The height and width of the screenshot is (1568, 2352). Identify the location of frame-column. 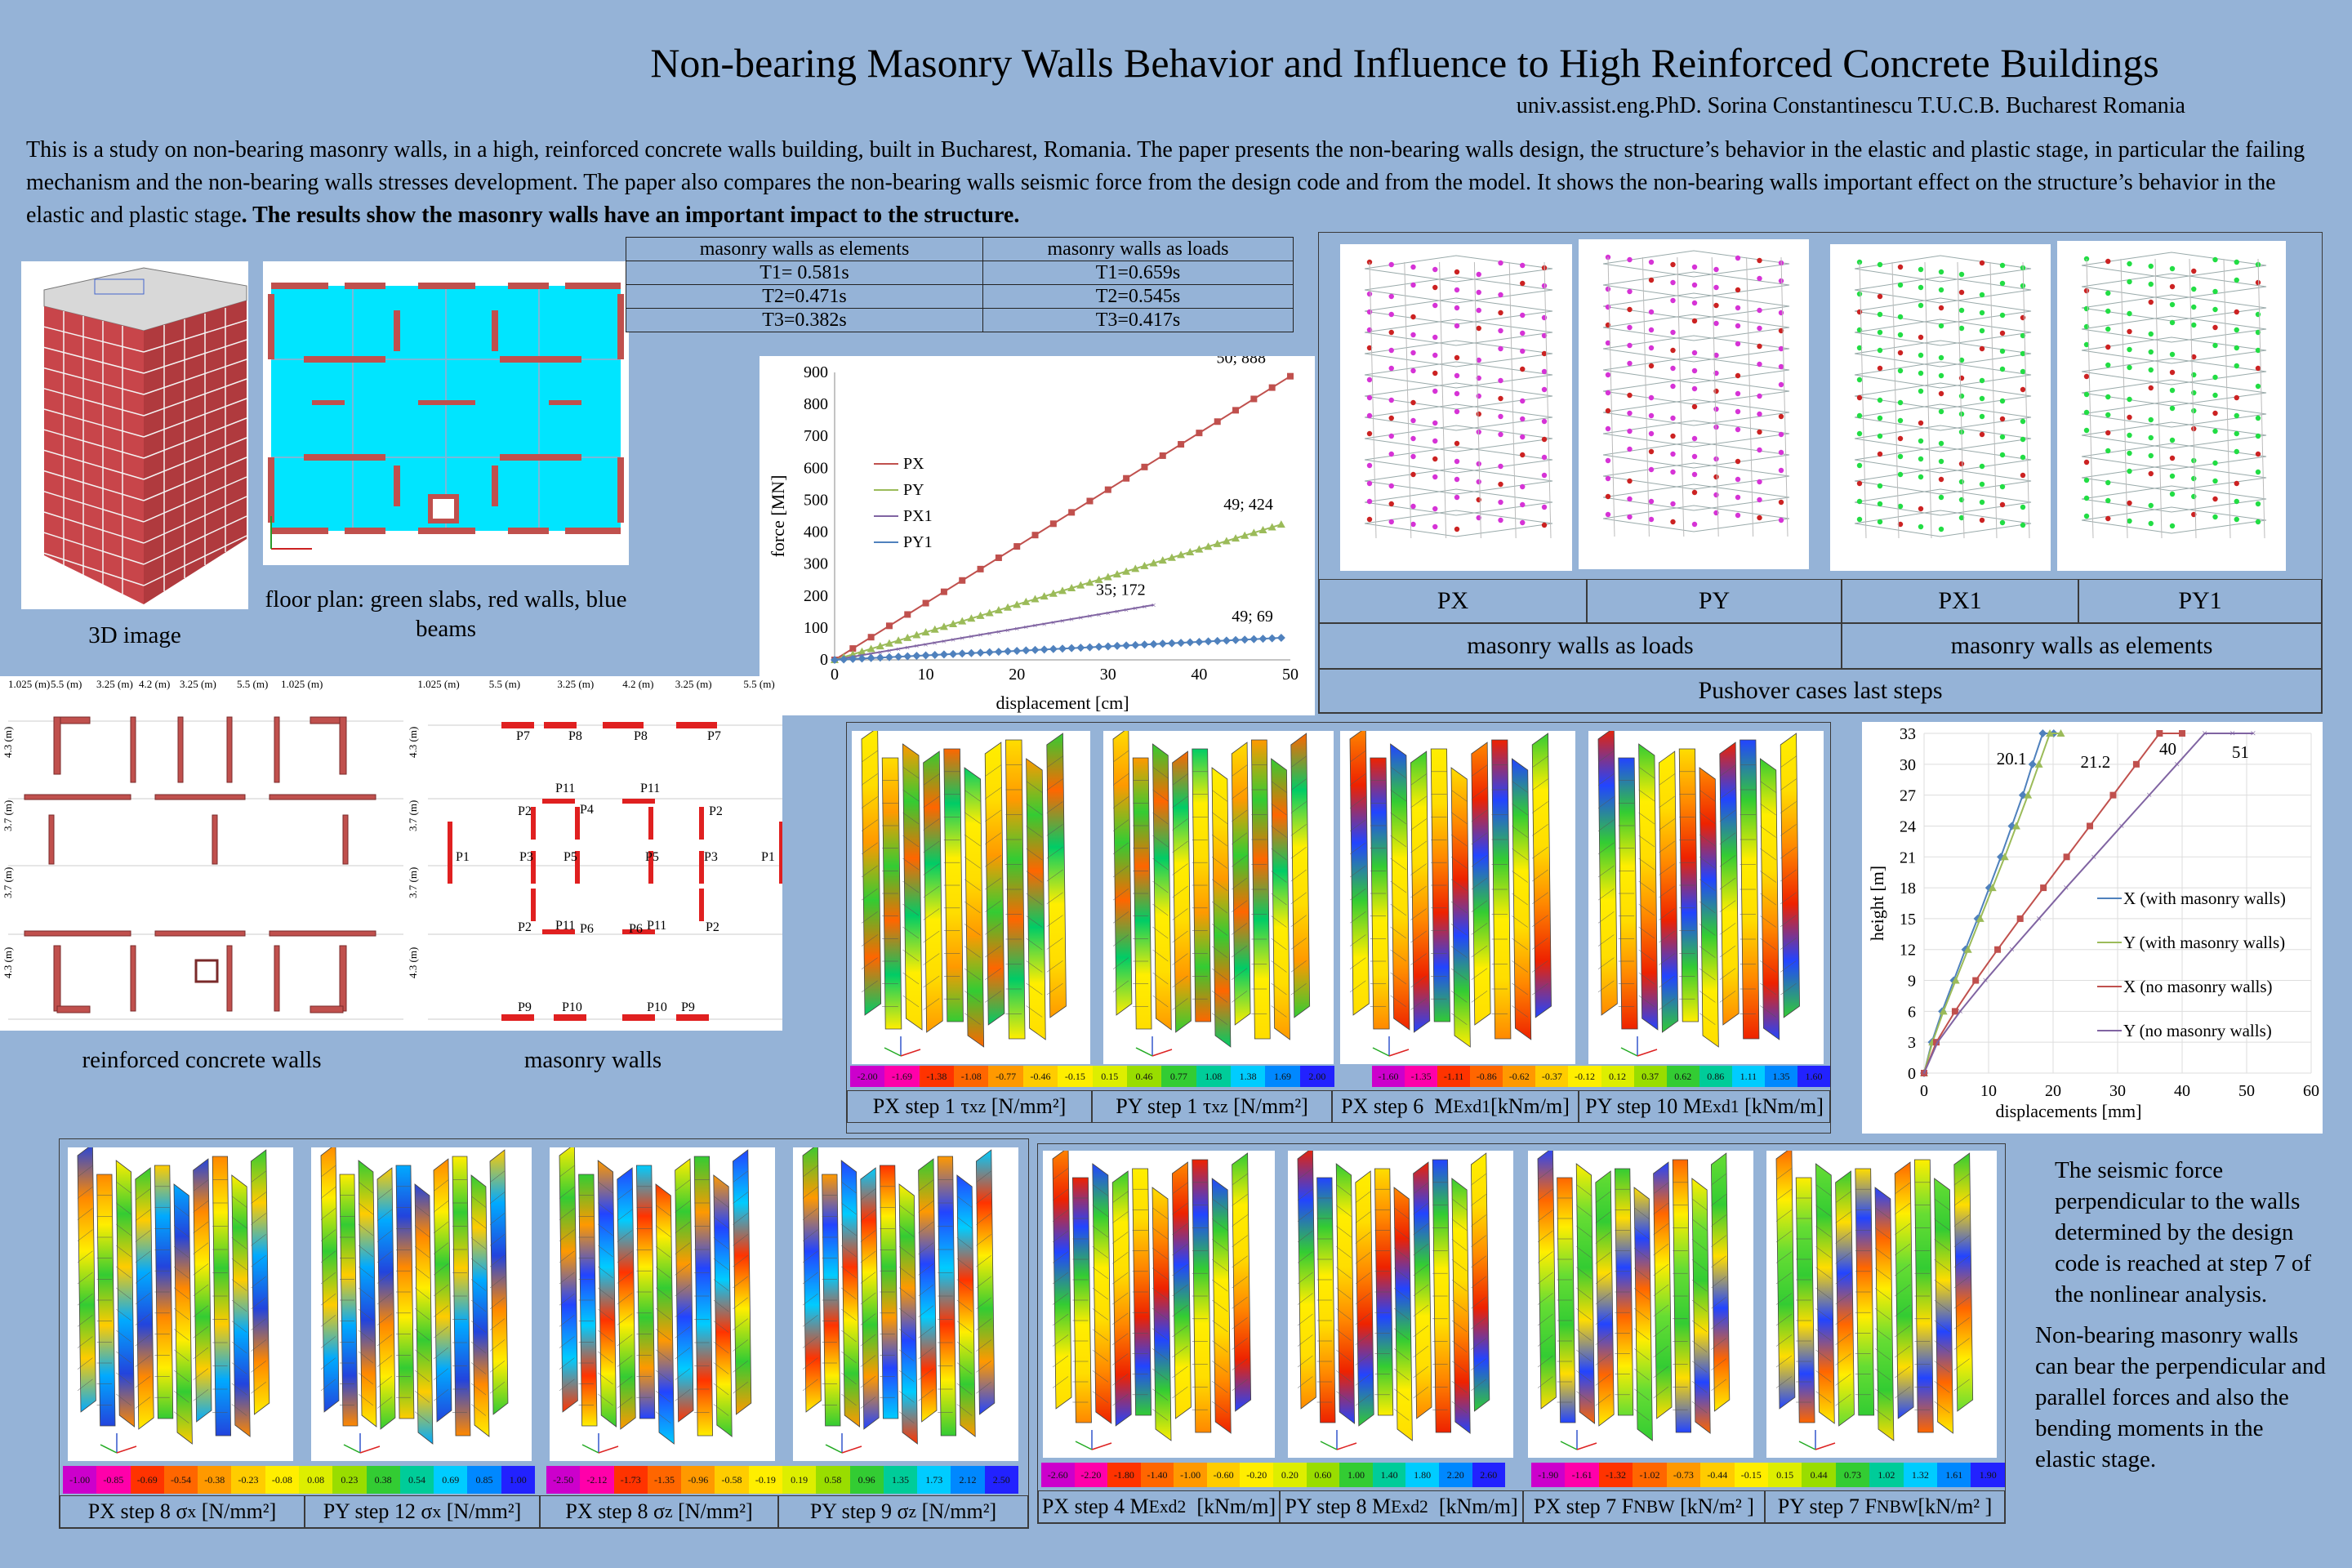
(1512, 400).